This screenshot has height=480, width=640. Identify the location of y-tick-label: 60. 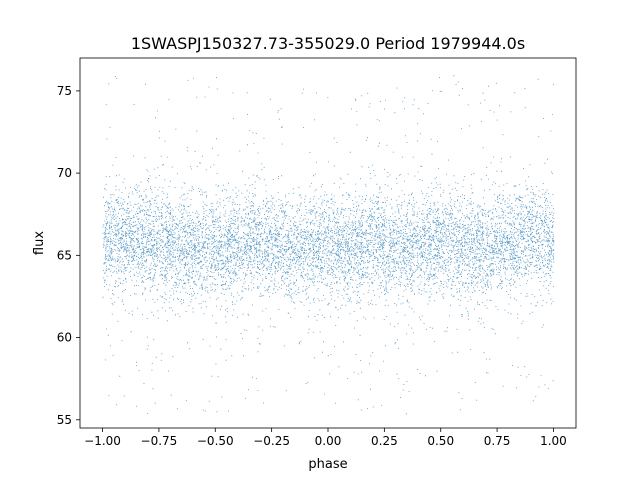
(64, 338).